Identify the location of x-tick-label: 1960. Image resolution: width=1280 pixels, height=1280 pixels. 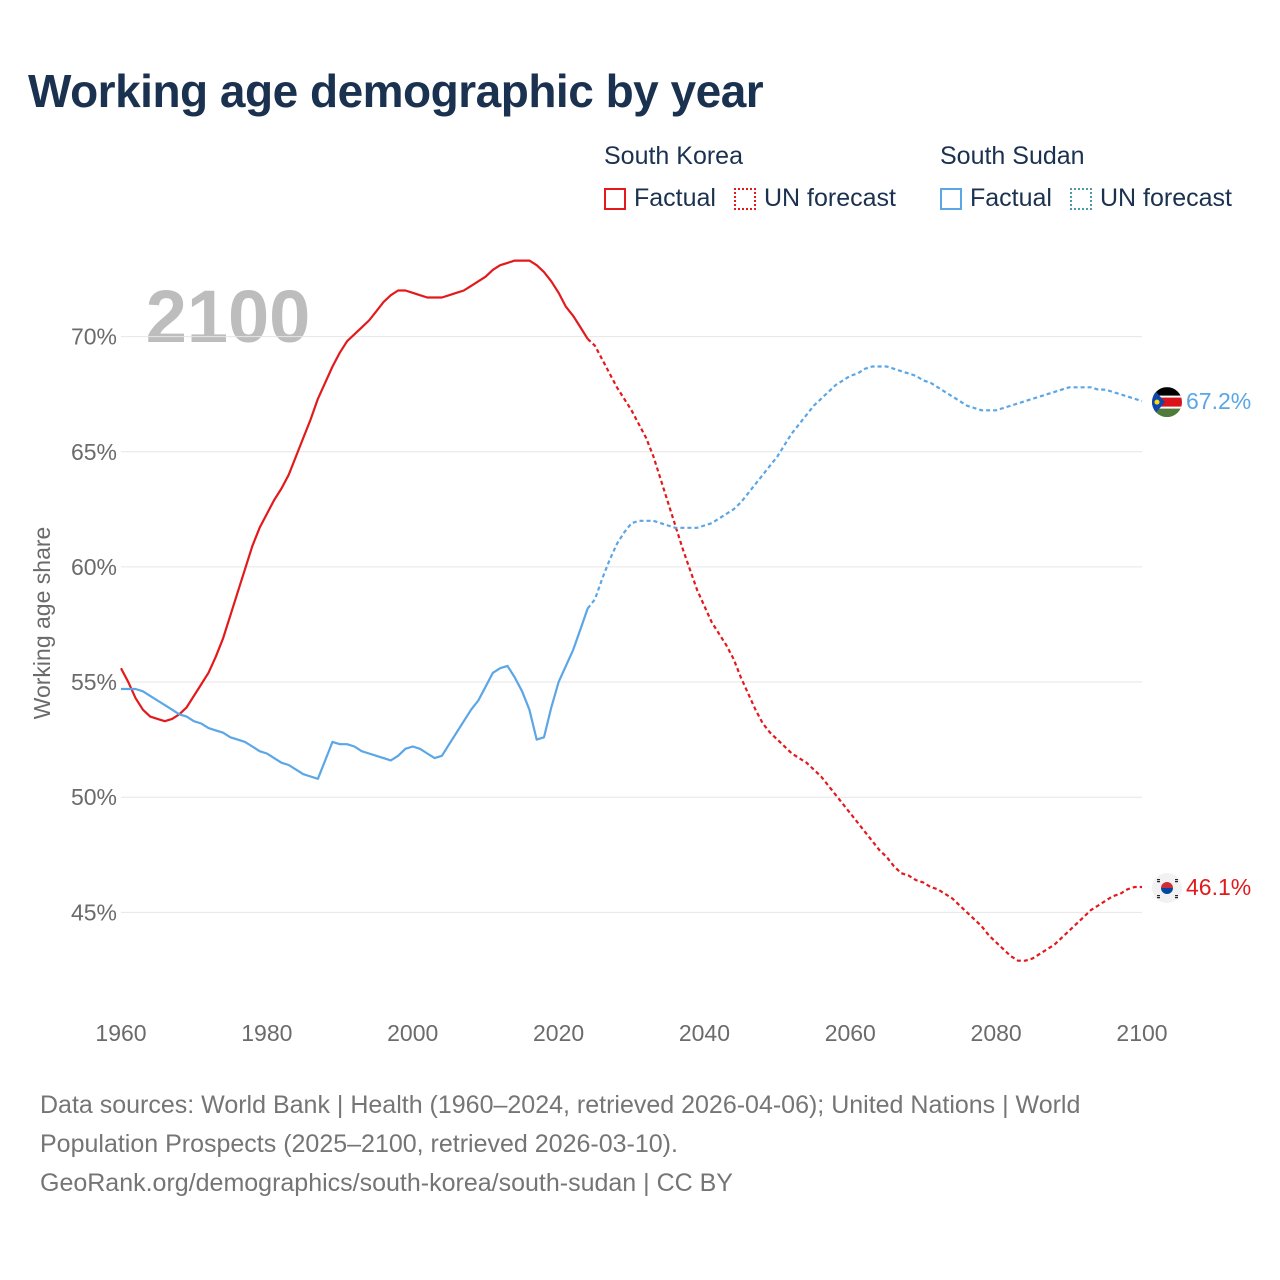
(120, 1033).